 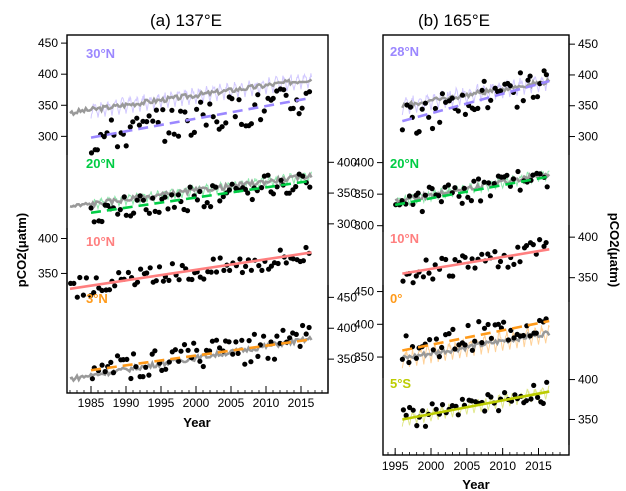 I want to click on y-tick-label: 400, so click(x=364, y=163).